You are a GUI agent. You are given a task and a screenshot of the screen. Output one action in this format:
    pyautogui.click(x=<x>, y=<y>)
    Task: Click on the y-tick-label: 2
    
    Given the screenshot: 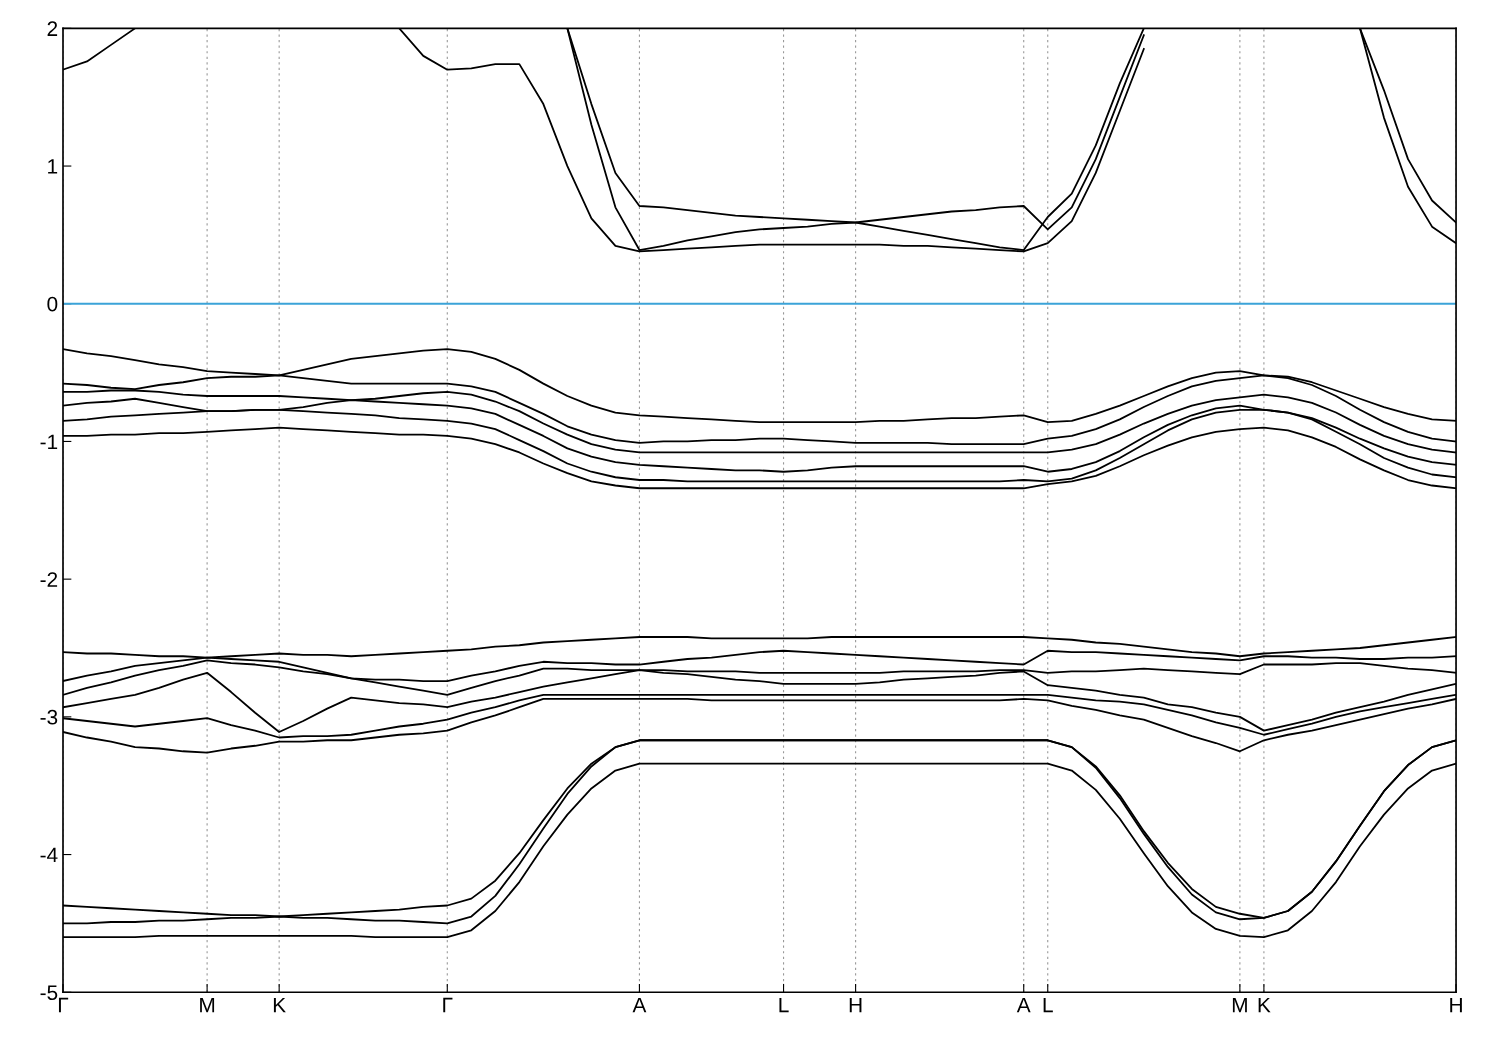 What is the action you would take?
    pyautogui.click(x=52, y=28)
    